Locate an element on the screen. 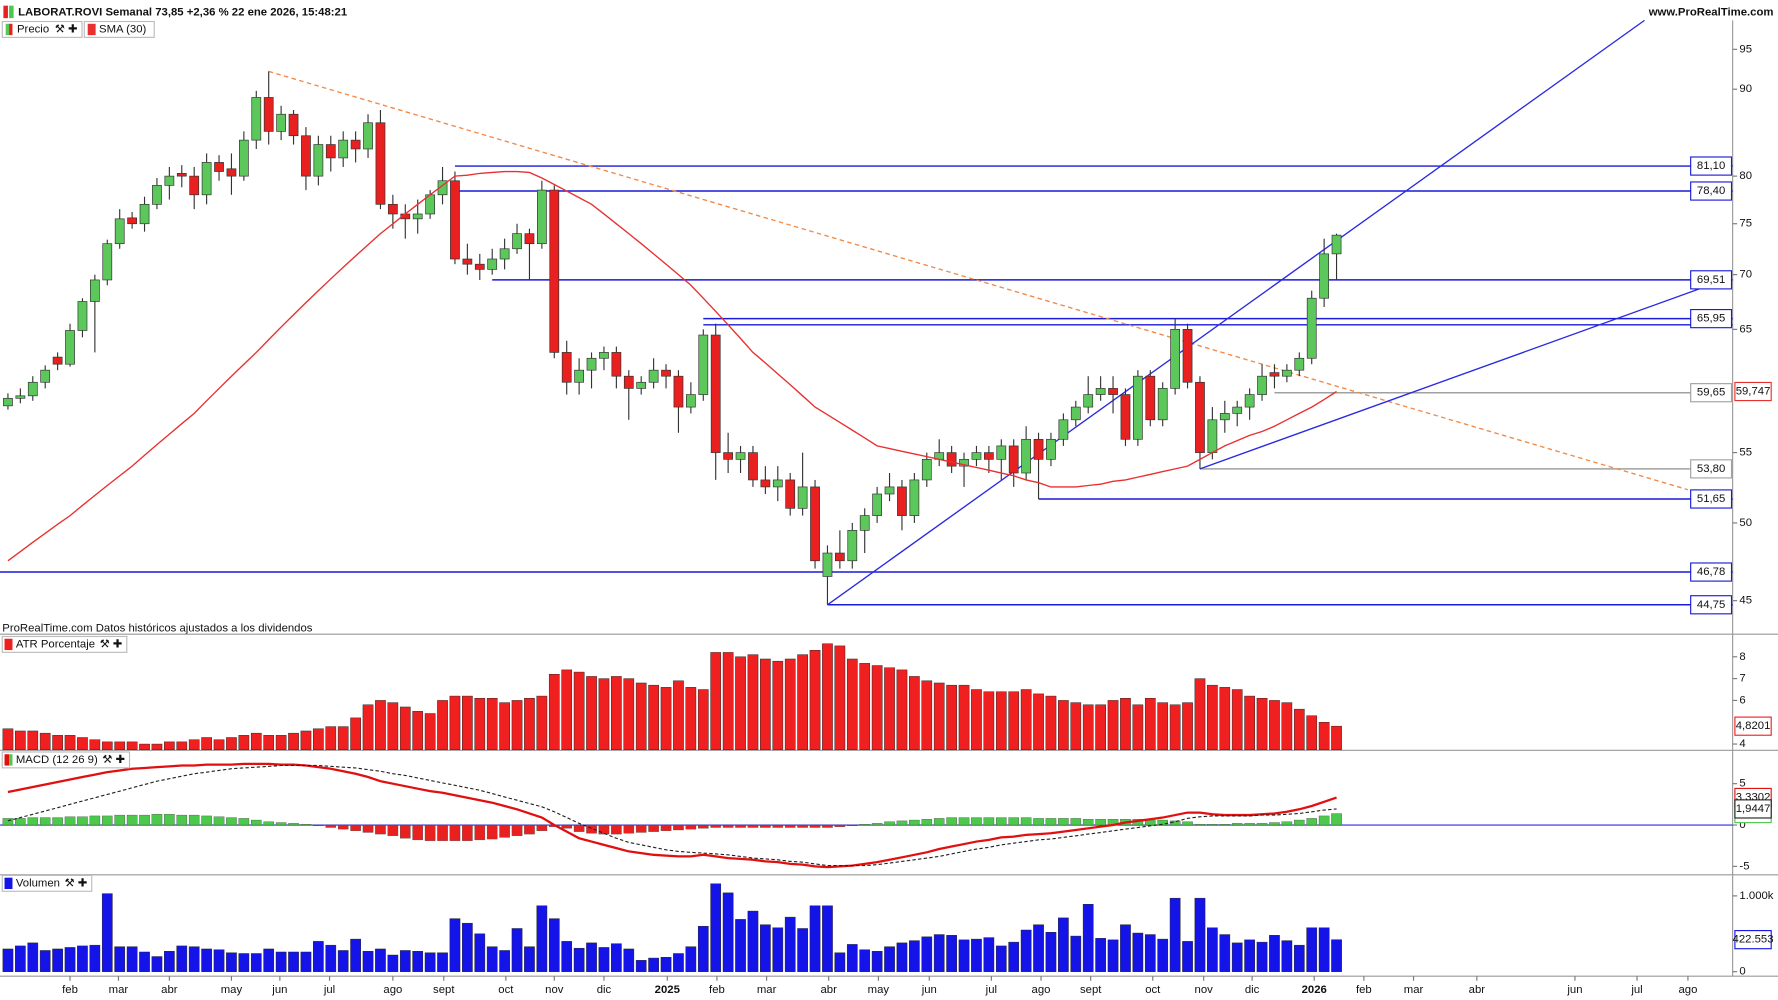  line is located at coordinates (672, 815).